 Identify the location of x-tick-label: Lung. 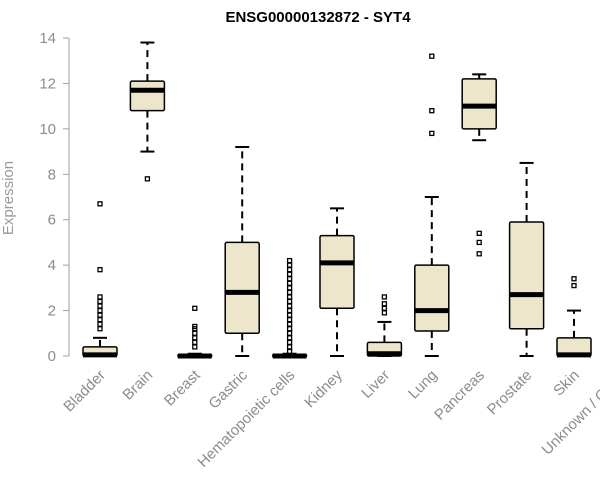
(423, 385).